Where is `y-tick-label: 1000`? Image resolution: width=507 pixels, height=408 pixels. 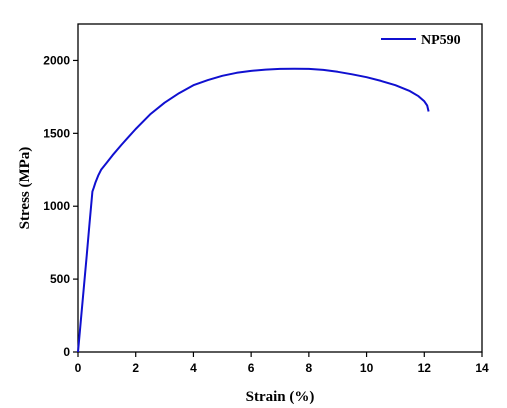
y-tick-label: 1000 is located at coordinates (56, 206).